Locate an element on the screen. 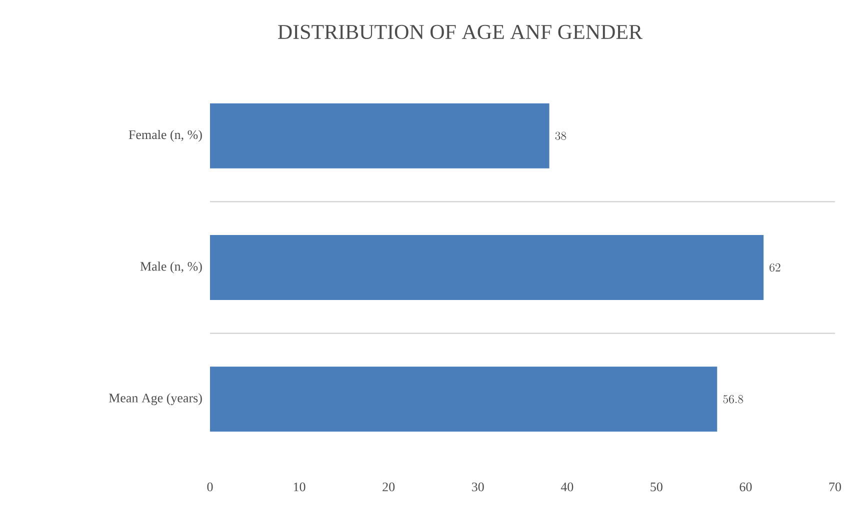  chart-title: DISTRIBUTION OF AGE ANF GENDER is located at coordinates (460, 32).